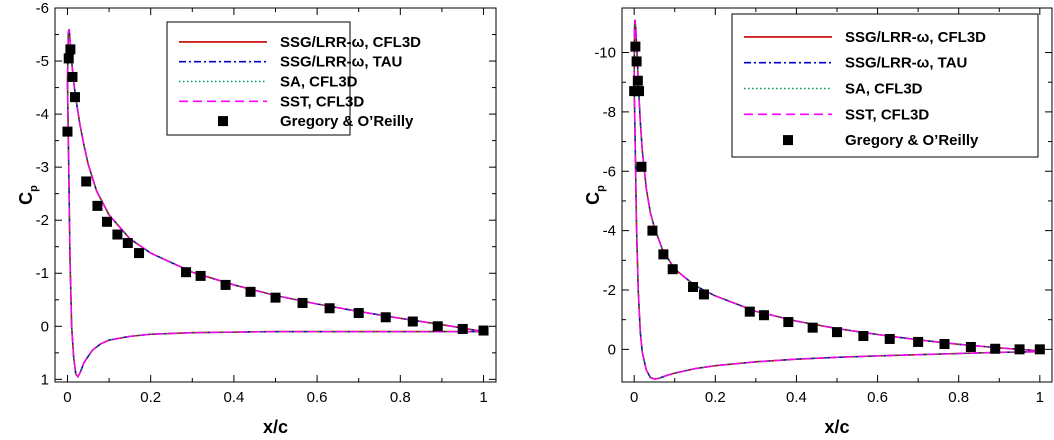  I want to click on y-tick-label: -1, so click(42, 273).